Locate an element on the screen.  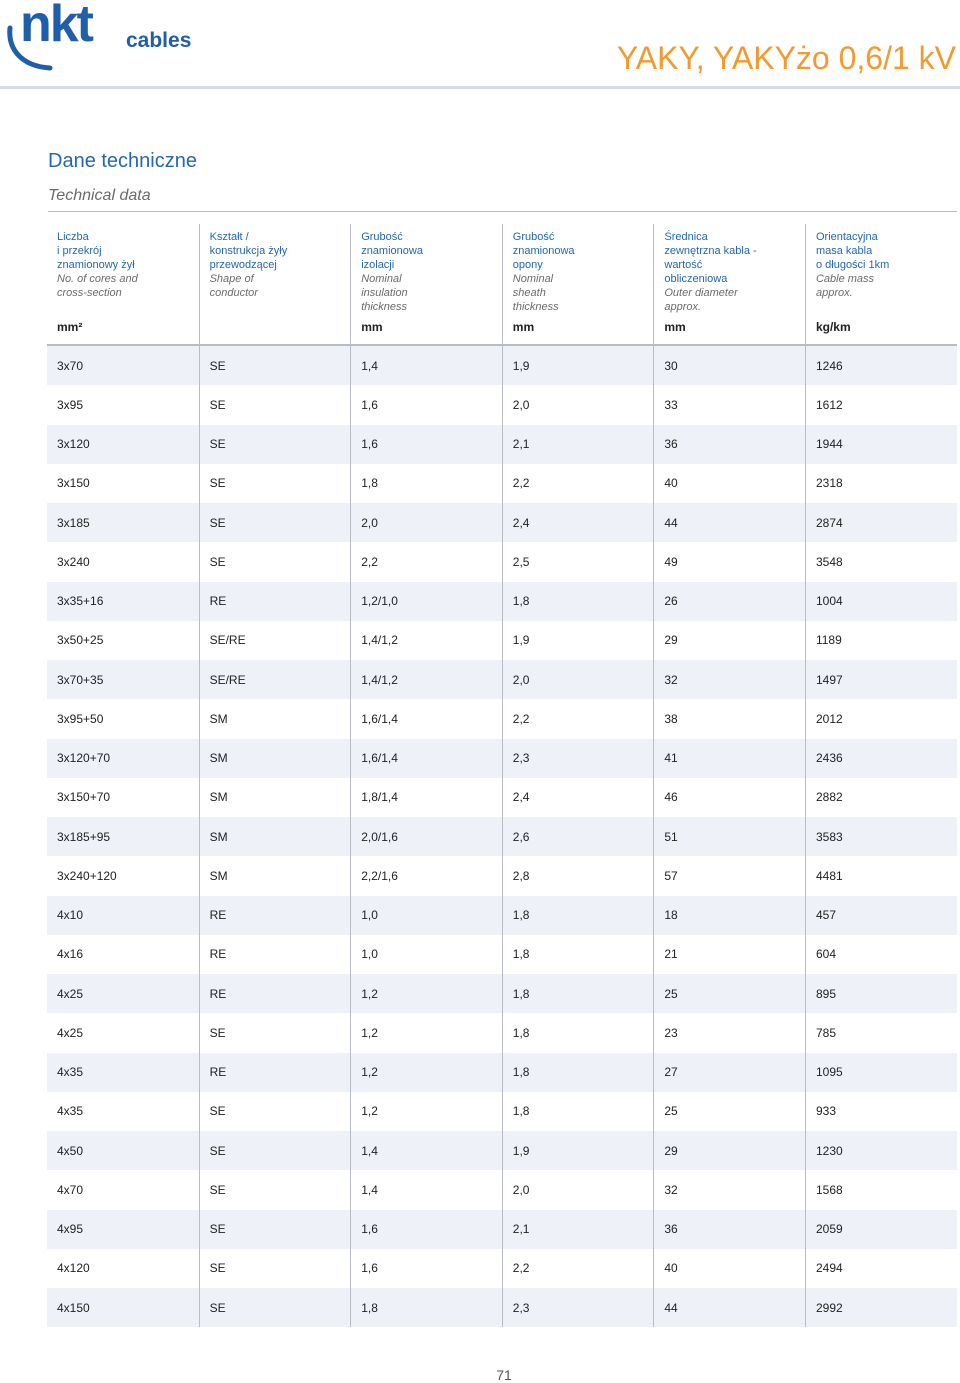
table-cell: 933 is located at coordinates (880, 1111).